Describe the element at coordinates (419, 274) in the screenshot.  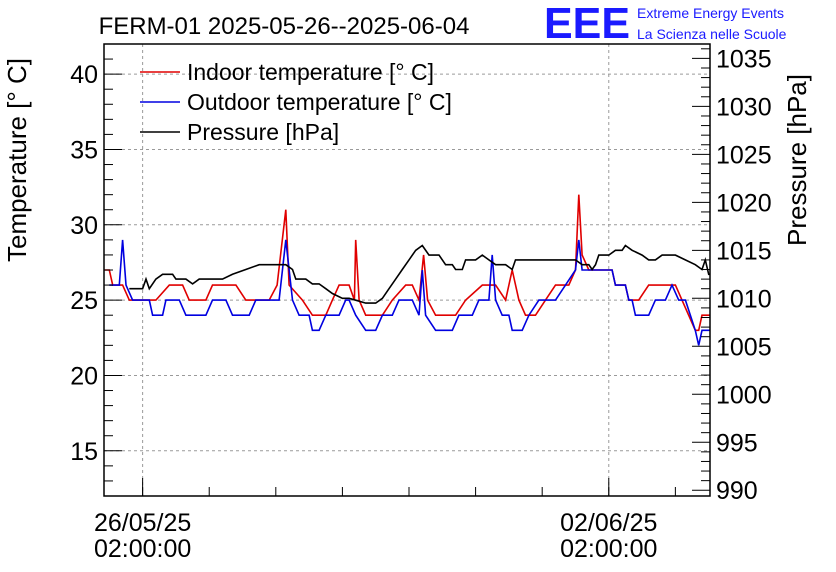
I see `series-line-pressure` at that location.